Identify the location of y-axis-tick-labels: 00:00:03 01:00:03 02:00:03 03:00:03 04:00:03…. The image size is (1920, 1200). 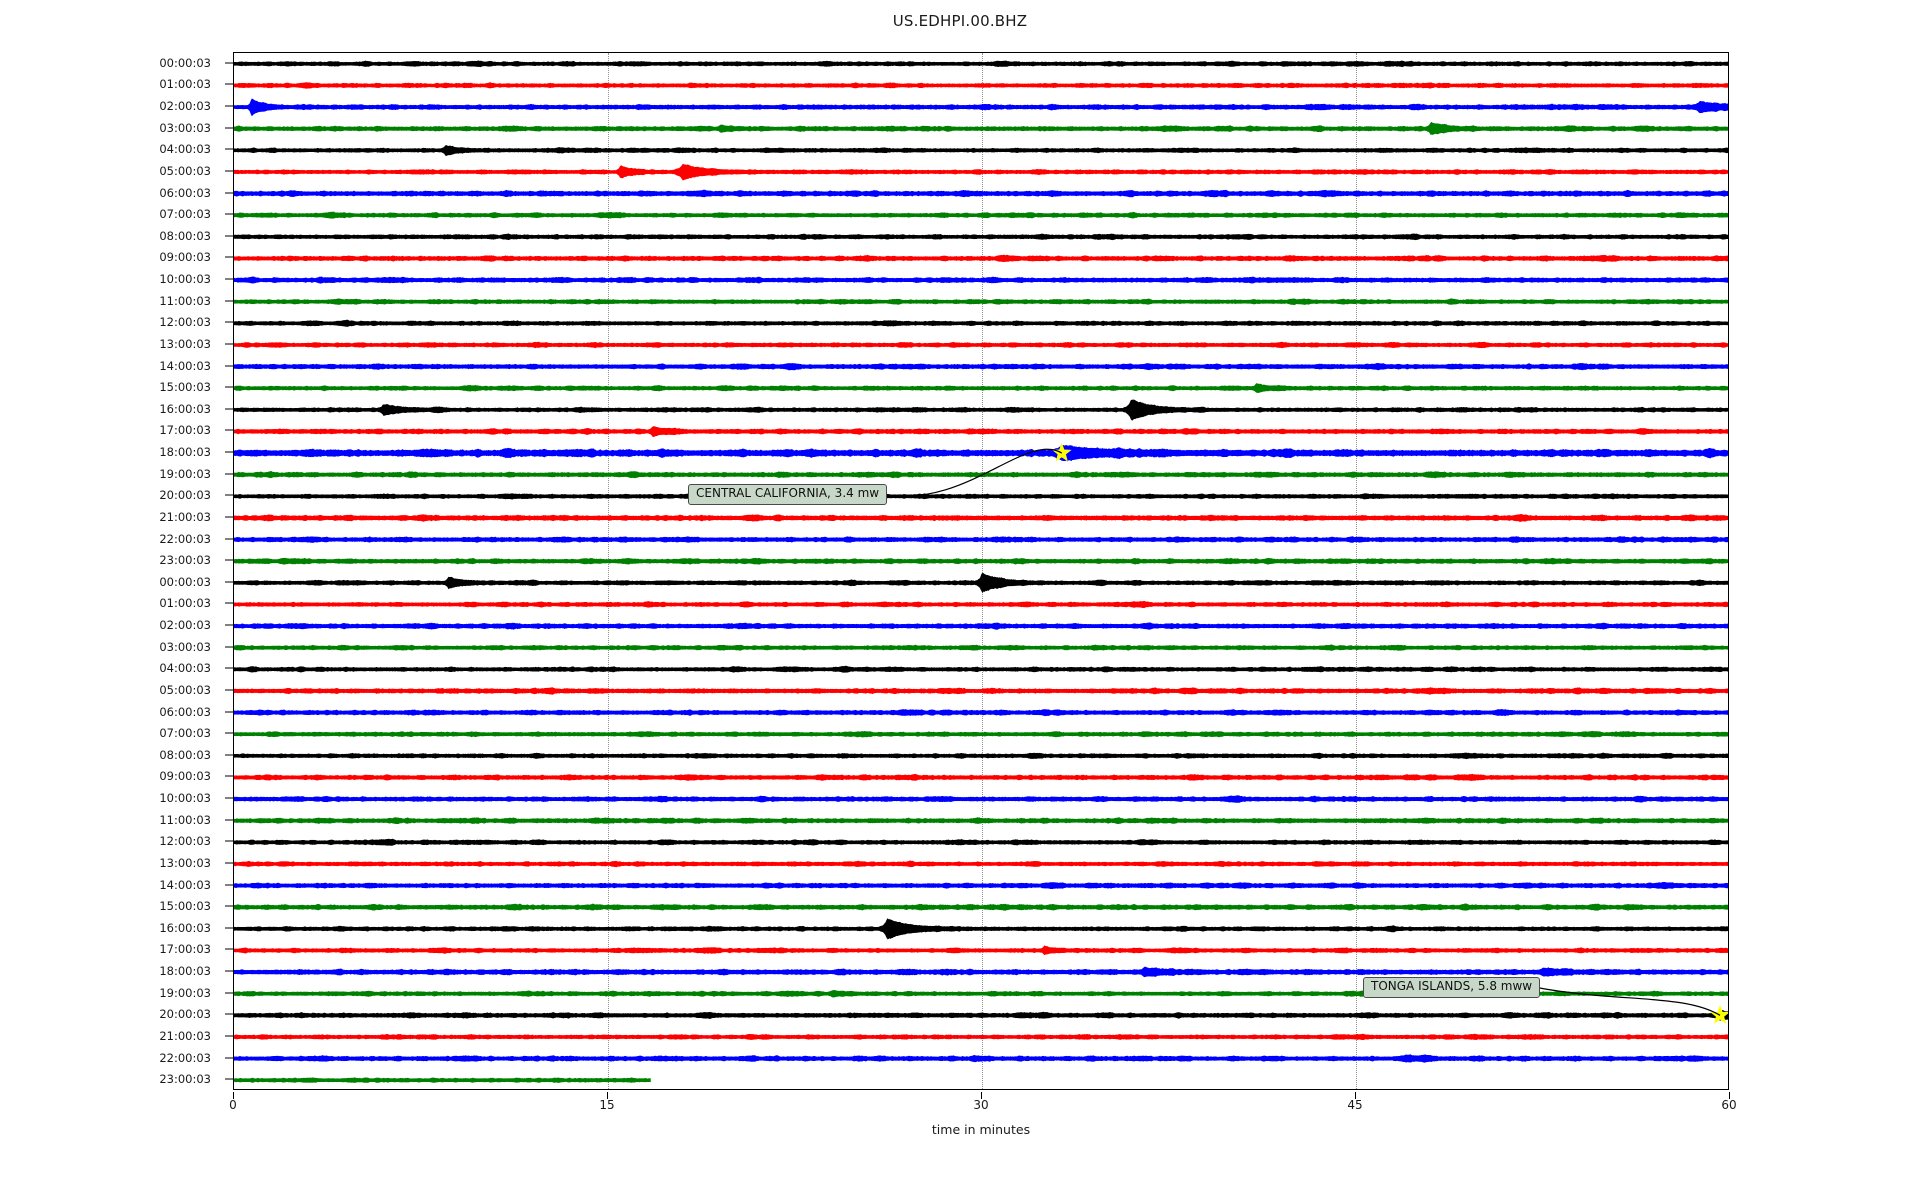
(116, 571).